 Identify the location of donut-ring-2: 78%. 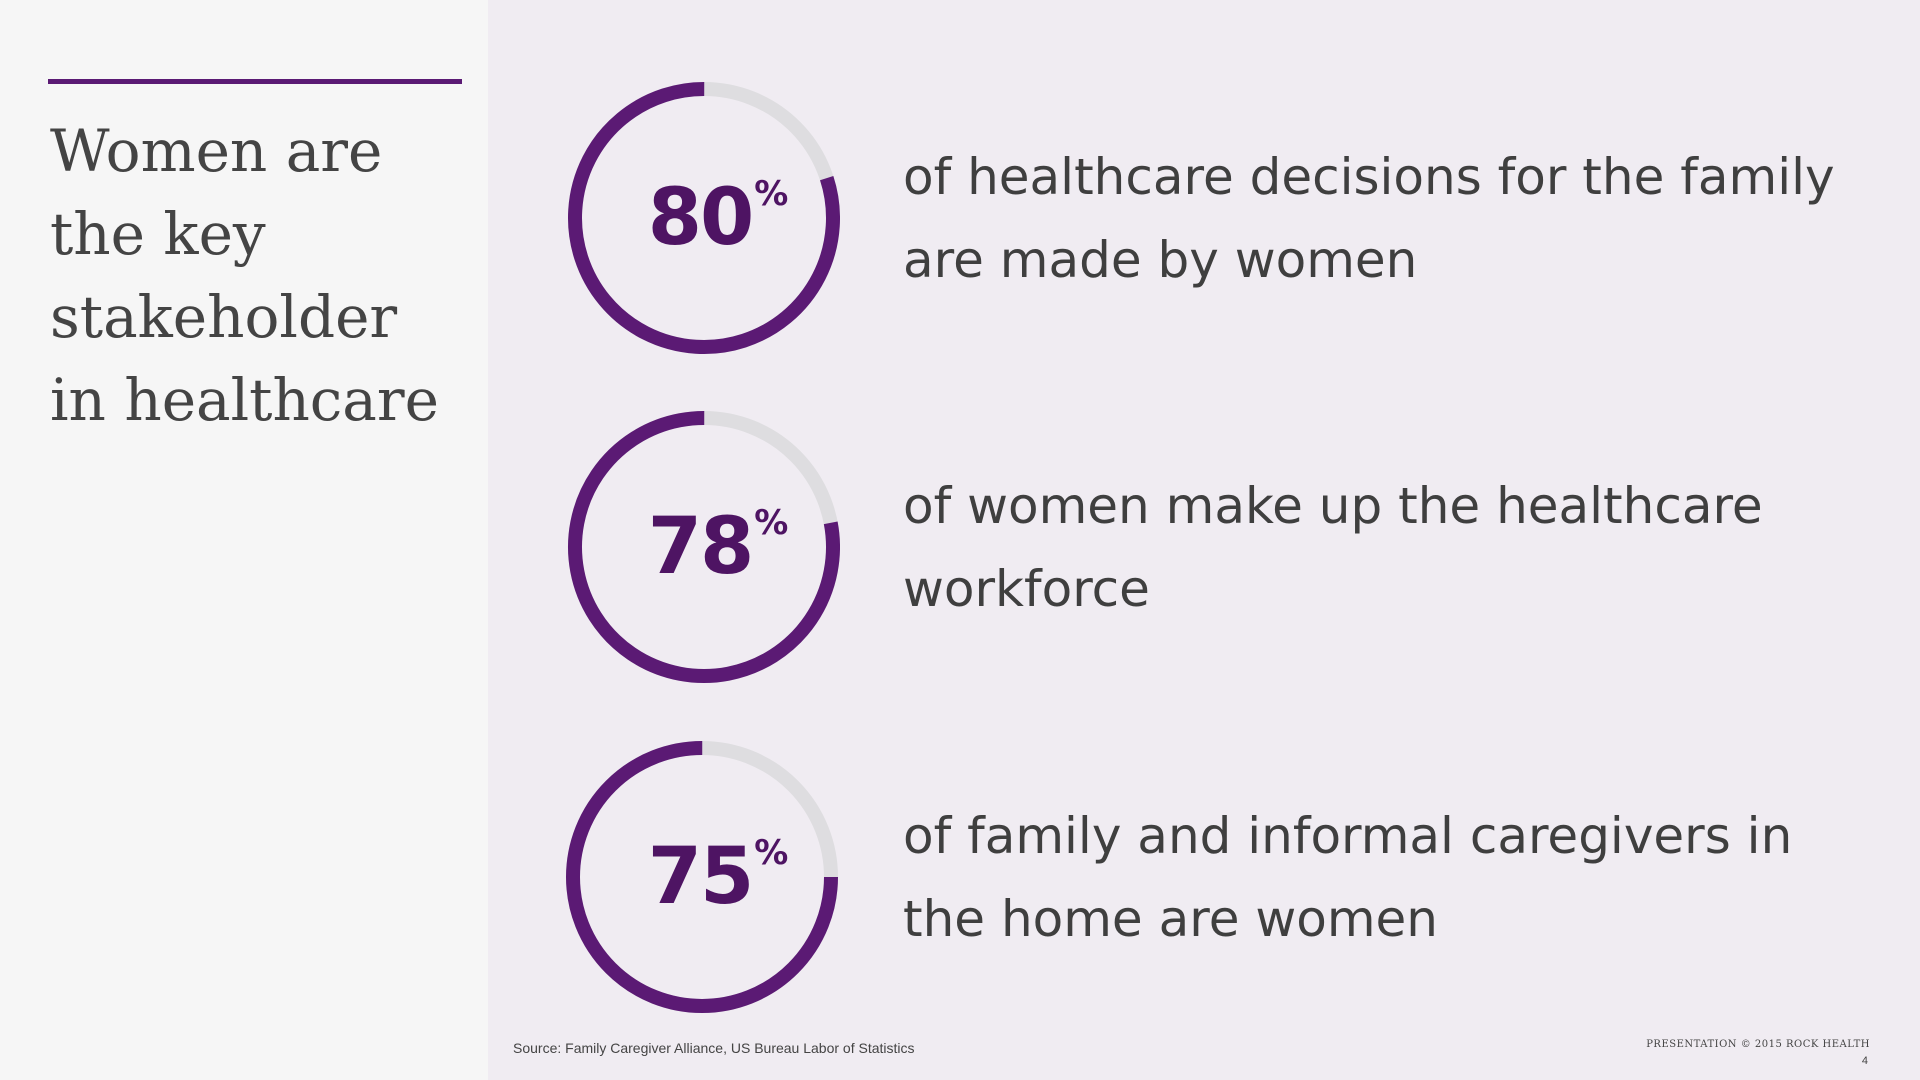
(700, 547).